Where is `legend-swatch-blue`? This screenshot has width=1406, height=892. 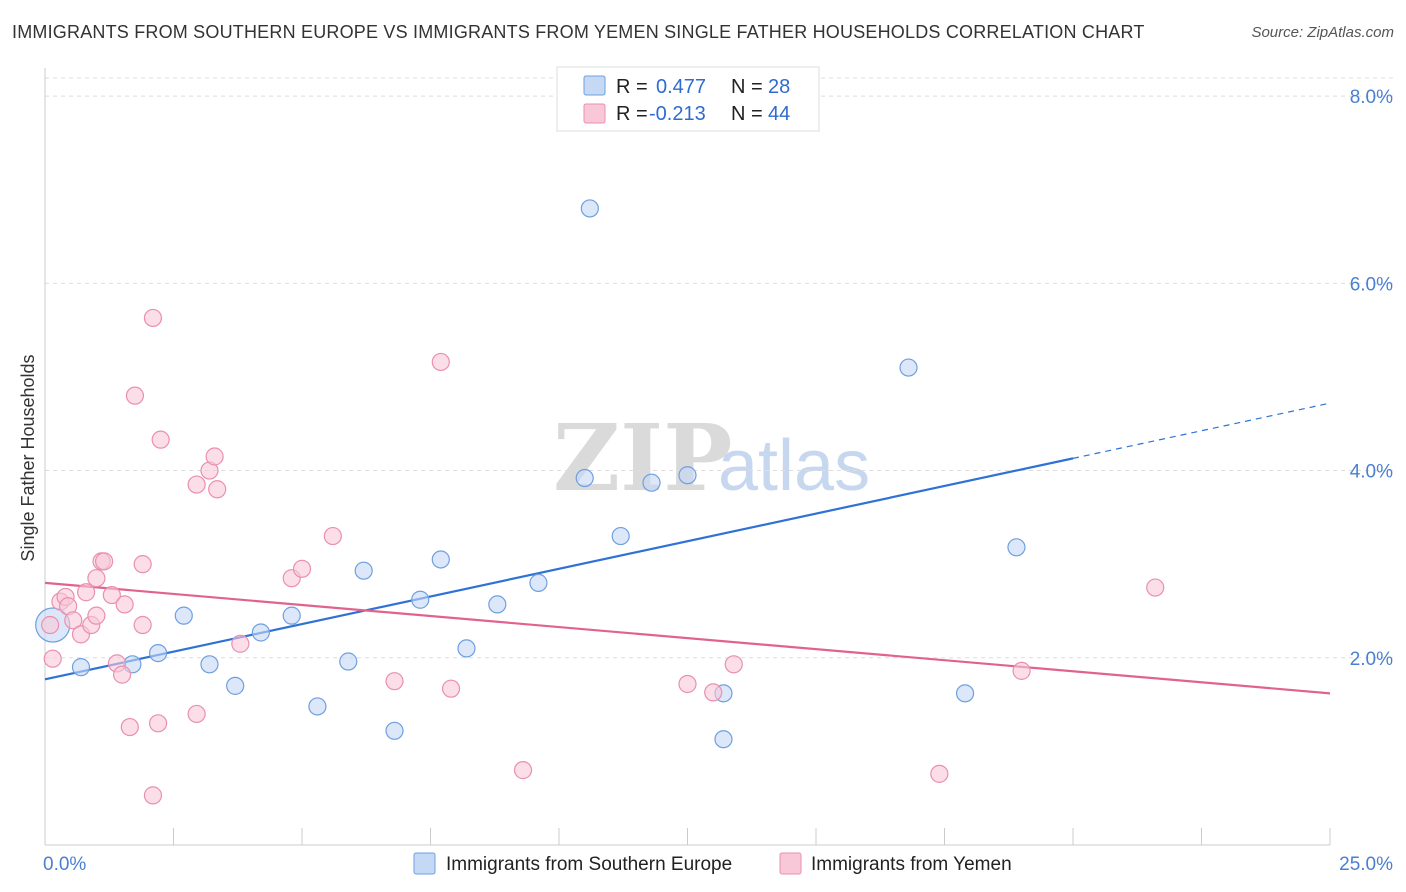 legend-swatch-blue is located at coordinates (594, 85).